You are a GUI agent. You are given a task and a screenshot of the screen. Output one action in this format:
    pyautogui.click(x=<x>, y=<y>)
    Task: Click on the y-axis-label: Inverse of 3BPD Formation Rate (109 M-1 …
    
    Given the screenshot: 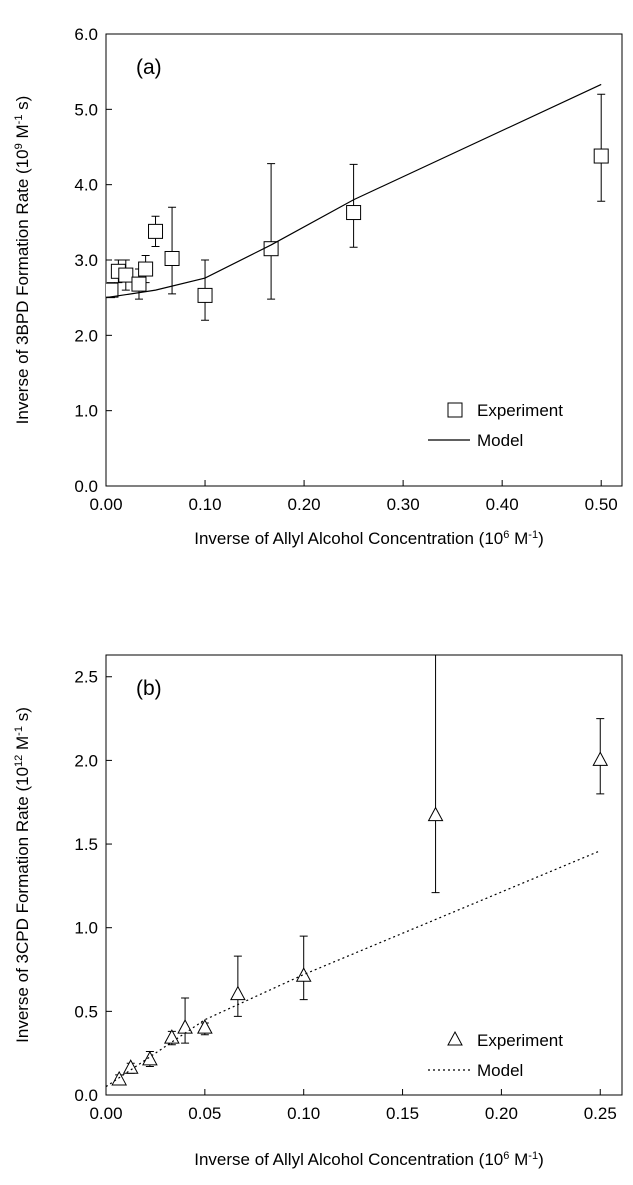 What is the action you would take?
    pyautogui.click(x=22, y=260)
    